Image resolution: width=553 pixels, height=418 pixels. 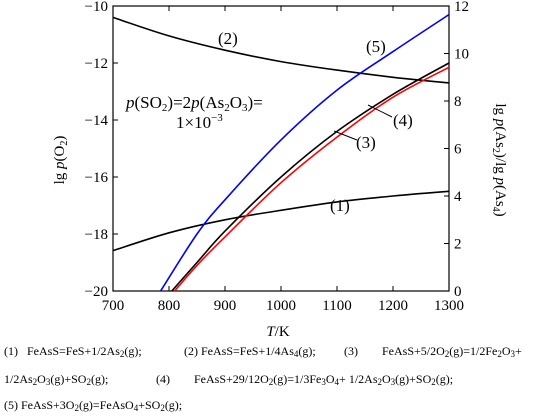 I want to click on x-tick-label: 900, so click(x=225, y=306).